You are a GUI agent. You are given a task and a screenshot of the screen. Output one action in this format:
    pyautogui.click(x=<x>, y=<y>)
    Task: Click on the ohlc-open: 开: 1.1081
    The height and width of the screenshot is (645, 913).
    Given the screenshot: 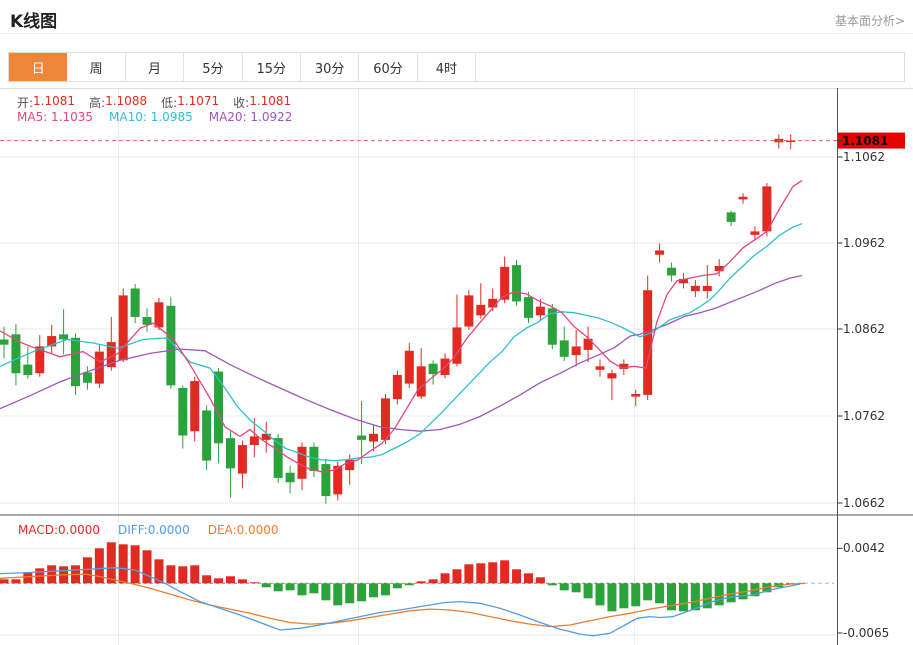 What is the action you would take?
    pyautogui.click(x=46, y=102)
    